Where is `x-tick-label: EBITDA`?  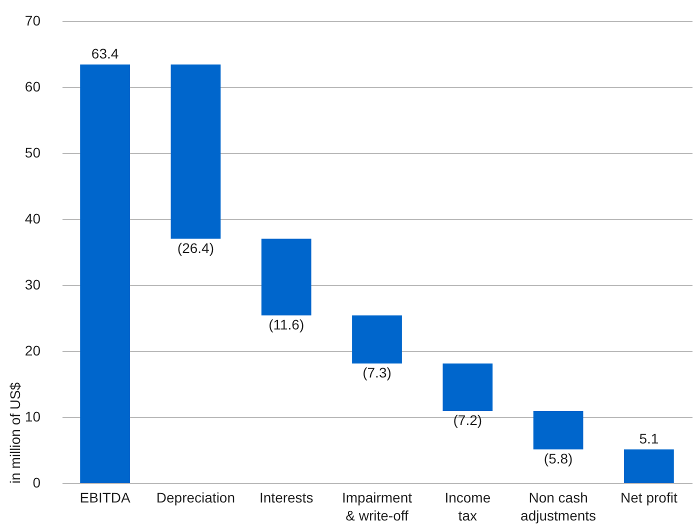
x-tick-label: EBITDA is located at coordinates (105, 498).